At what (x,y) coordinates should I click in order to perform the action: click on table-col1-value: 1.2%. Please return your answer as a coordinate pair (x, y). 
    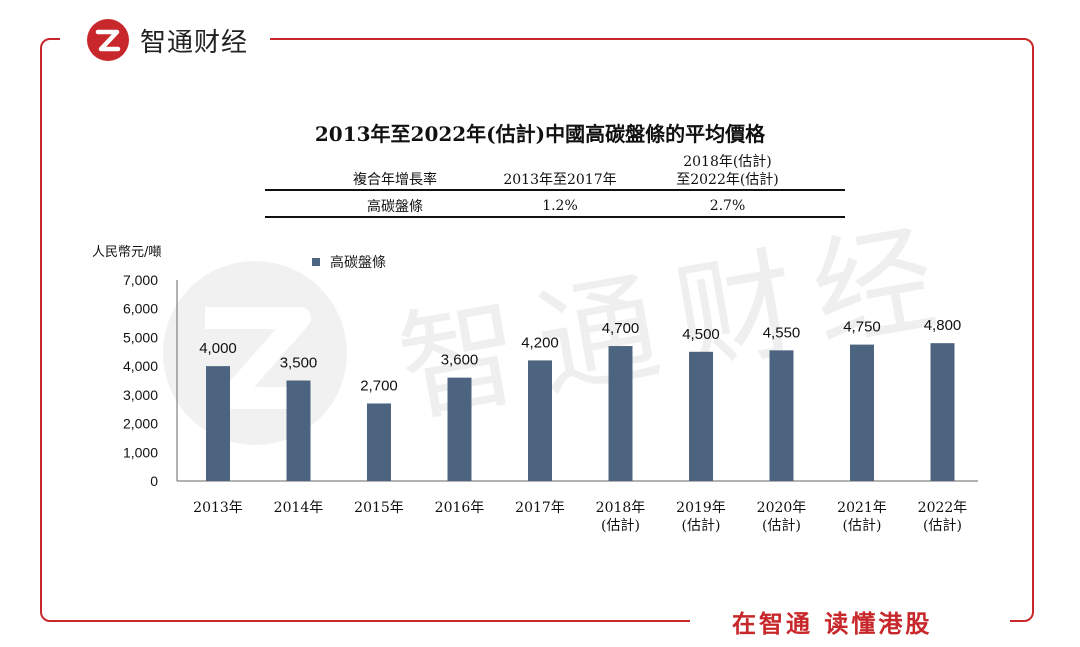
    Looking at the image, I should click on (560, 206).